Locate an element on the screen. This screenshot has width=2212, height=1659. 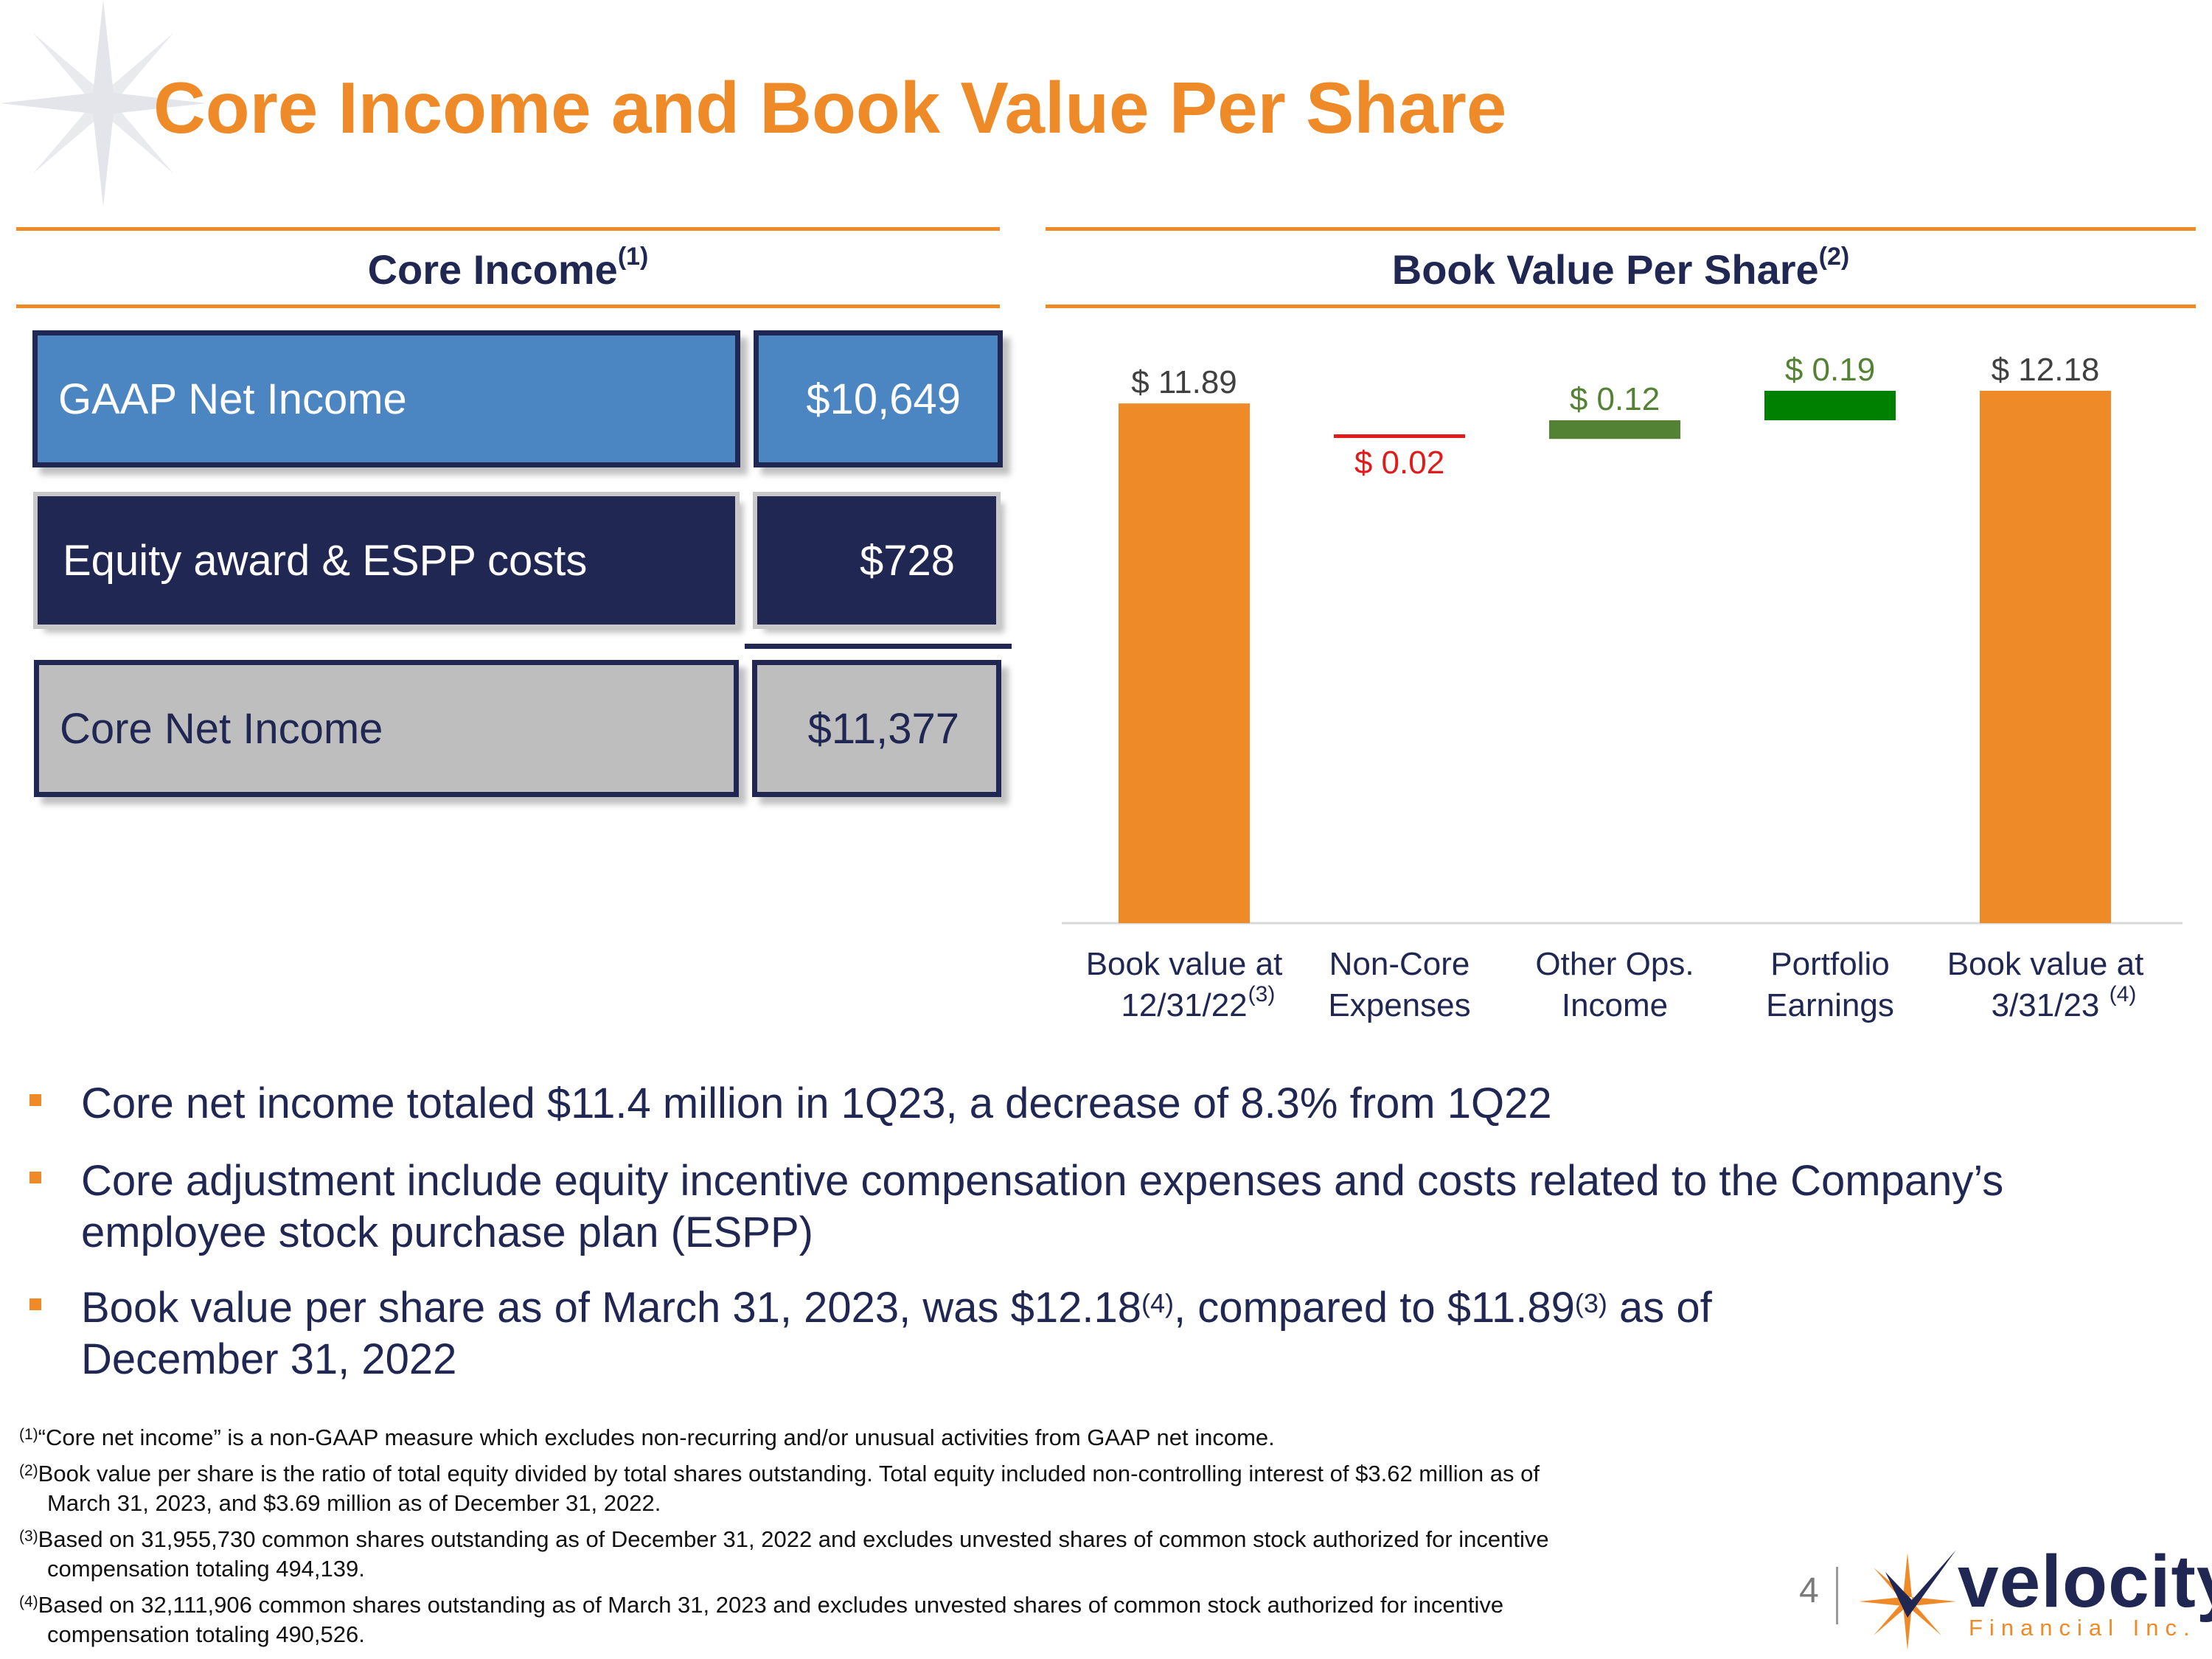
velocity-star-logo-icon is located at coordinates (1907, 1600).